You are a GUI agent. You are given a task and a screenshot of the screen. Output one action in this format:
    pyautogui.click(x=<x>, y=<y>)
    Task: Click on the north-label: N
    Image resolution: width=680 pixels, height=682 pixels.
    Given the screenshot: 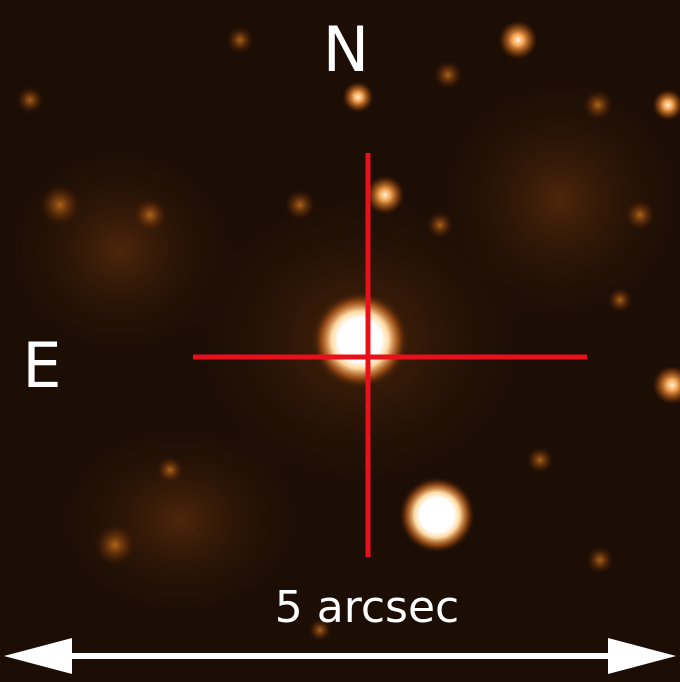 What is the action you would take?
    pyautogui.click(x=346, y=49)
    